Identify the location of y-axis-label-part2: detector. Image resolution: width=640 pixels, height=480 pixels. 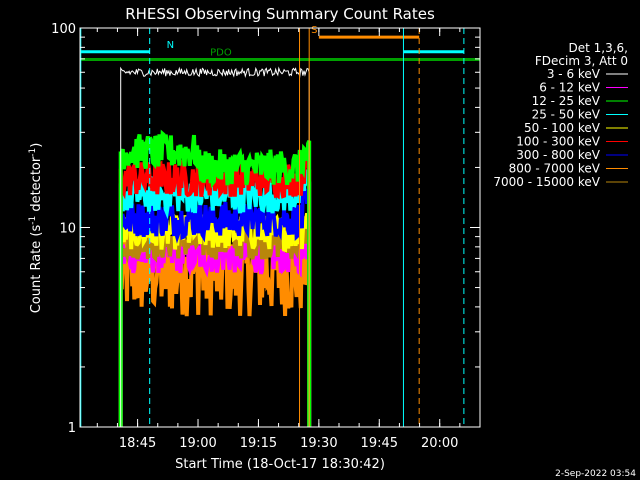
(36, 186).